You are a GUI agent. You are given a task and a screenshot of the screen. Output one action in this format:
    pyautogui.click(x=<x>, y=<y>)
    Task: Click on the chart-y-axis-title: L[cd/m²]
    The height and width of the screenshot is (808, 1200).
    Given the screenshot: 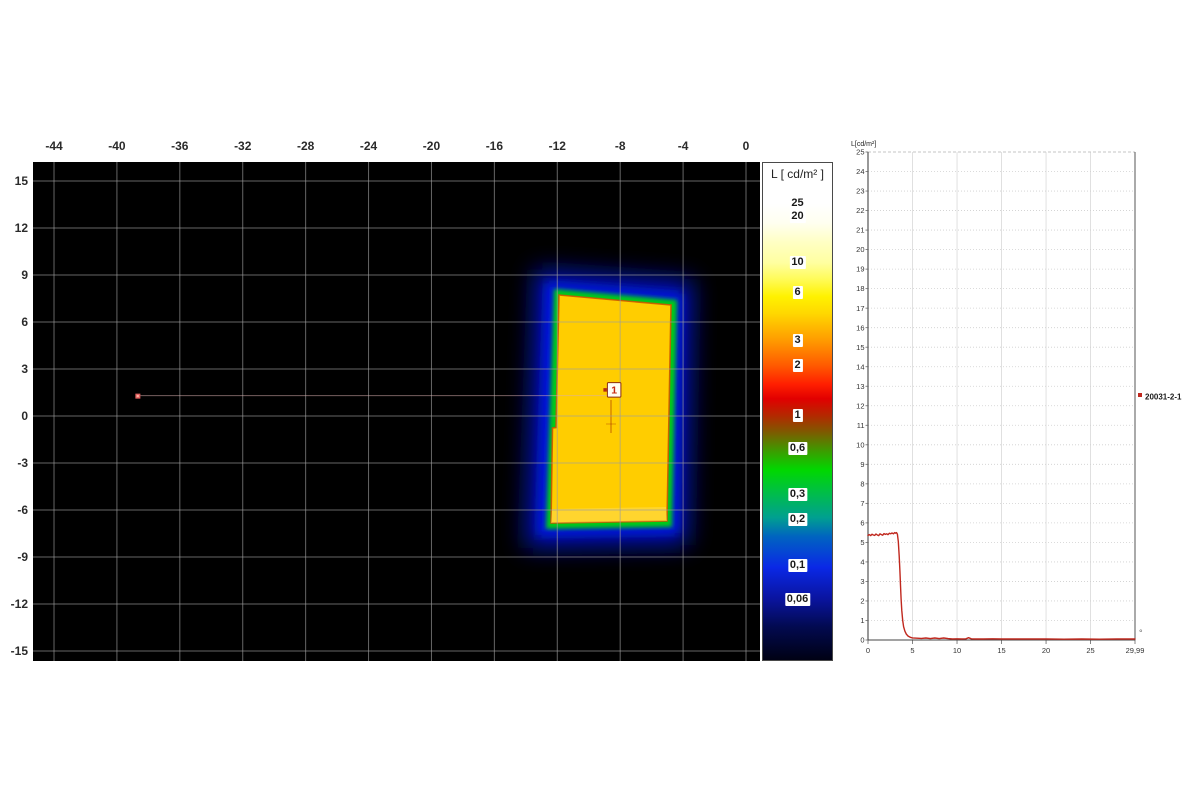 What is the action you would take?
    pyautogui.click(x=863, y=144)
    